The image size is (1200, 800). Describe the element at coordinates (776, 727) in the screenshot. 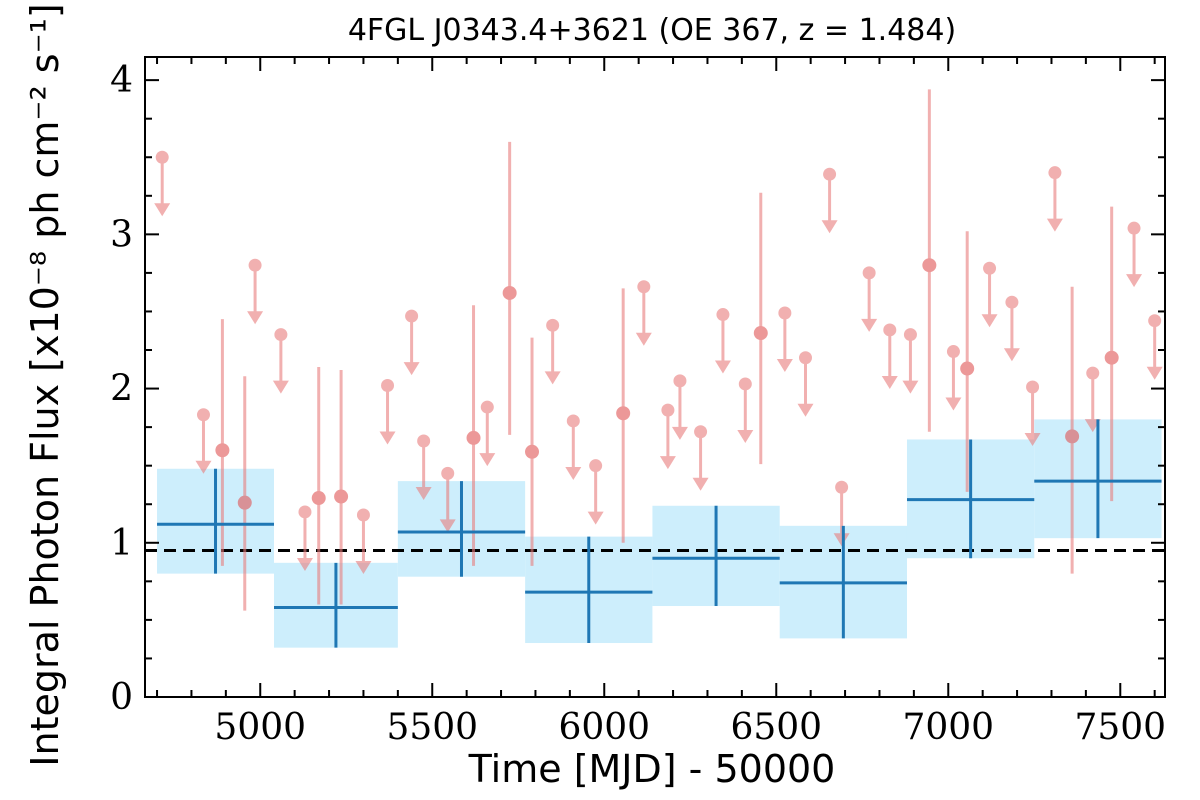

I see `x-tick-label: 6500` at that location.